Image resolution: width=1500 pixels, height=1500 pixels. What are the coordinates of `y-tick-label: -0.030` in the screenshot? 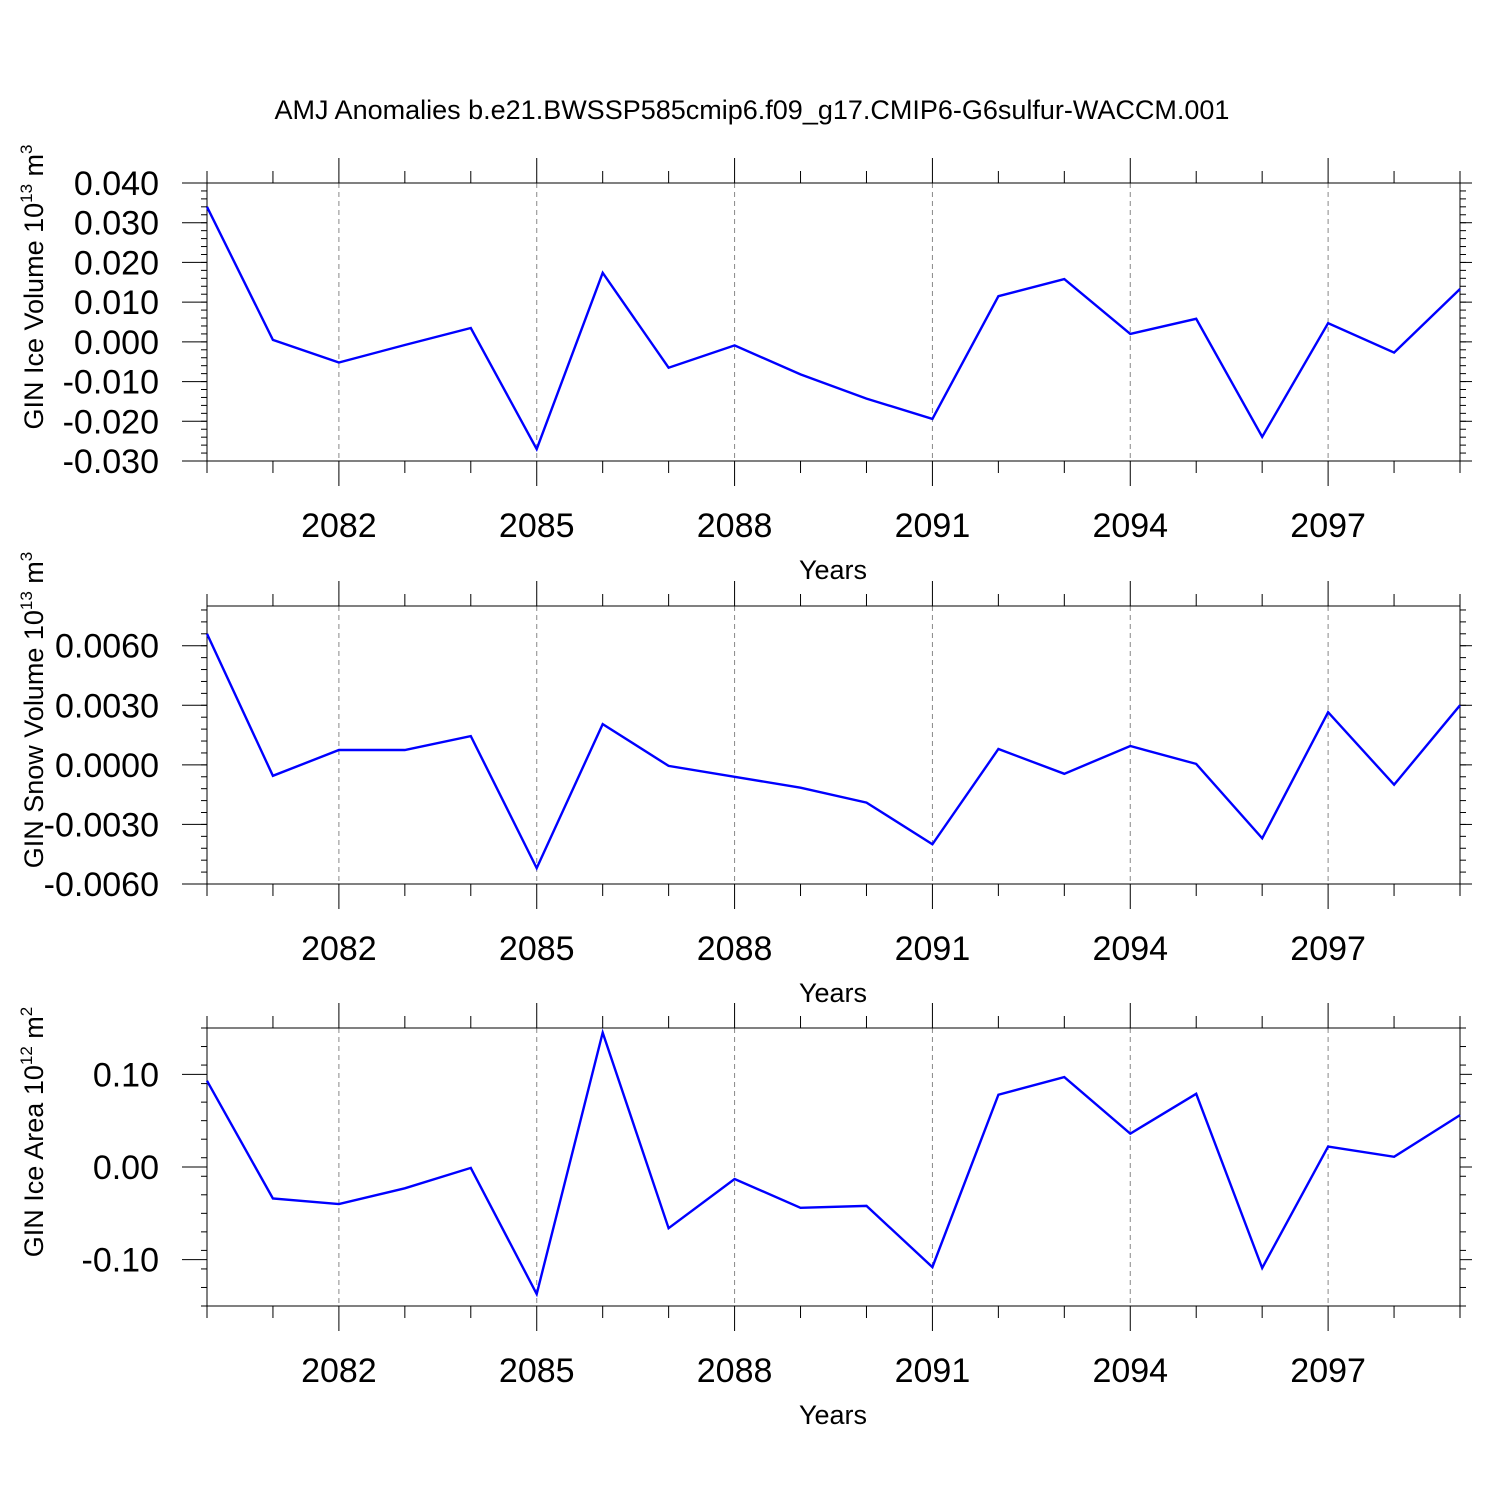 It's located at (111, 462).